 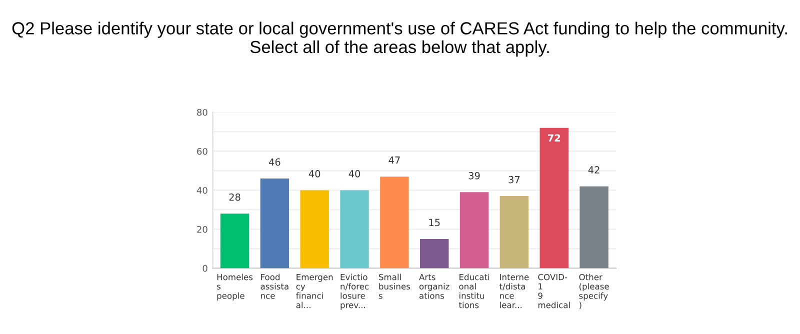 I want to click on data-label: 15, so click(x=434, y=222).